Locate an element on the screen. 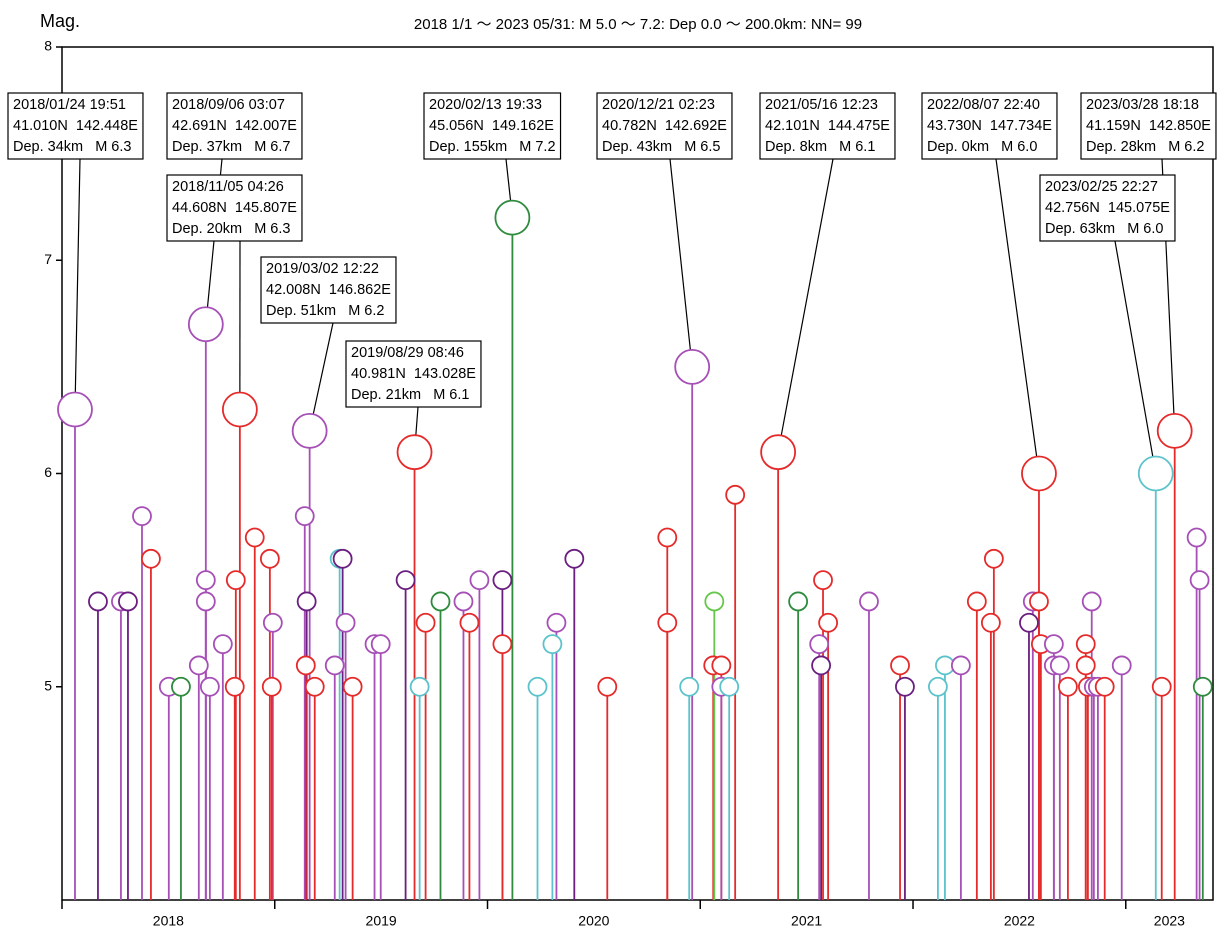 The height and width of the screenshot is (932, 1231). annotation-text: Dep. 20km M 6.3 is located at coordinates (231, 229).